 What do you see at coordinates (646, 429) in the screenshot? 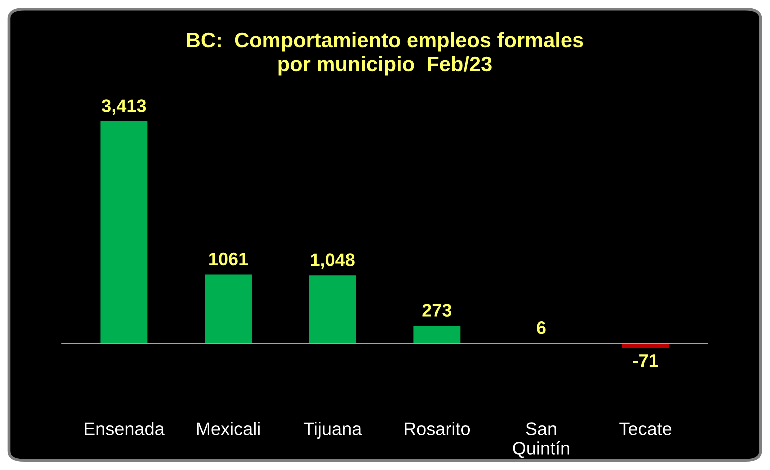
I see `x-tick-label: Tecate` at bounding box center [646, 429].